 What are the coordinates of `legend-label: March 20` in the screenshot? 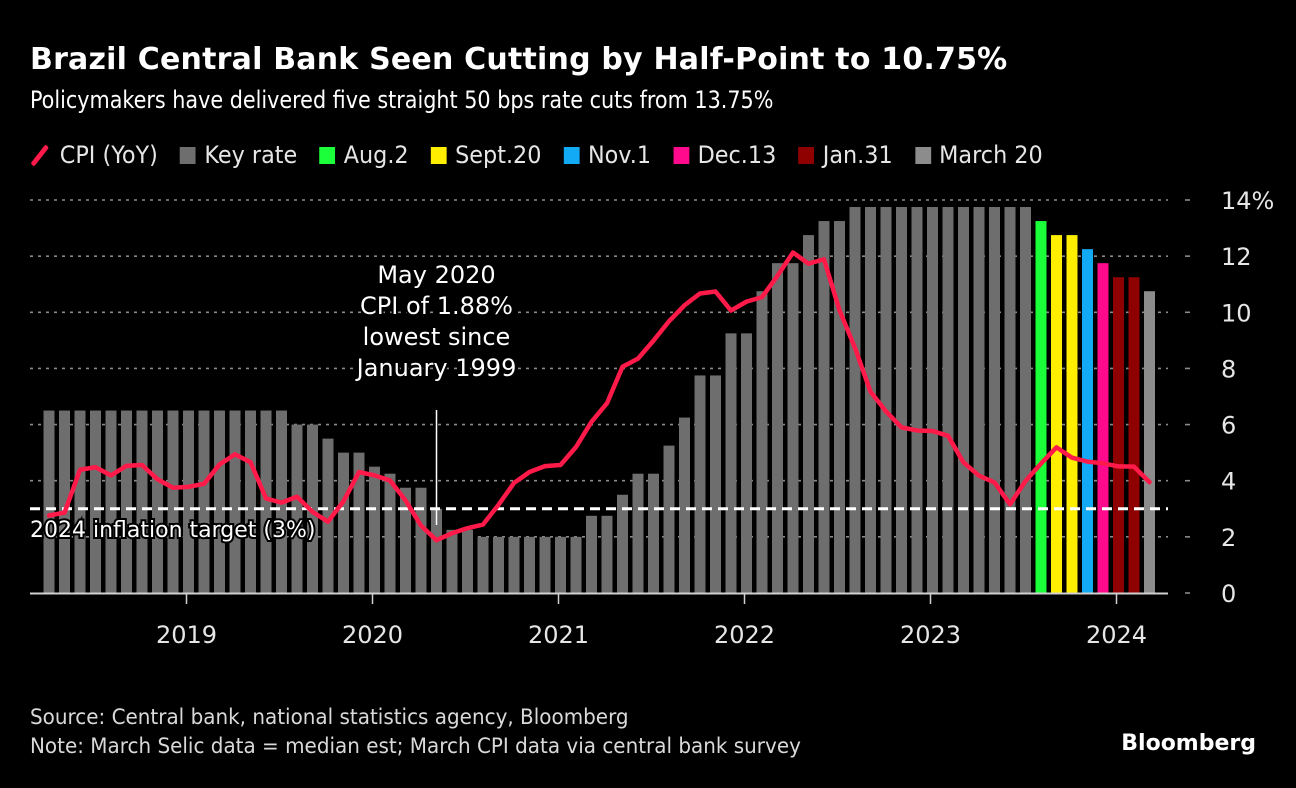 It's located at (991, 155).